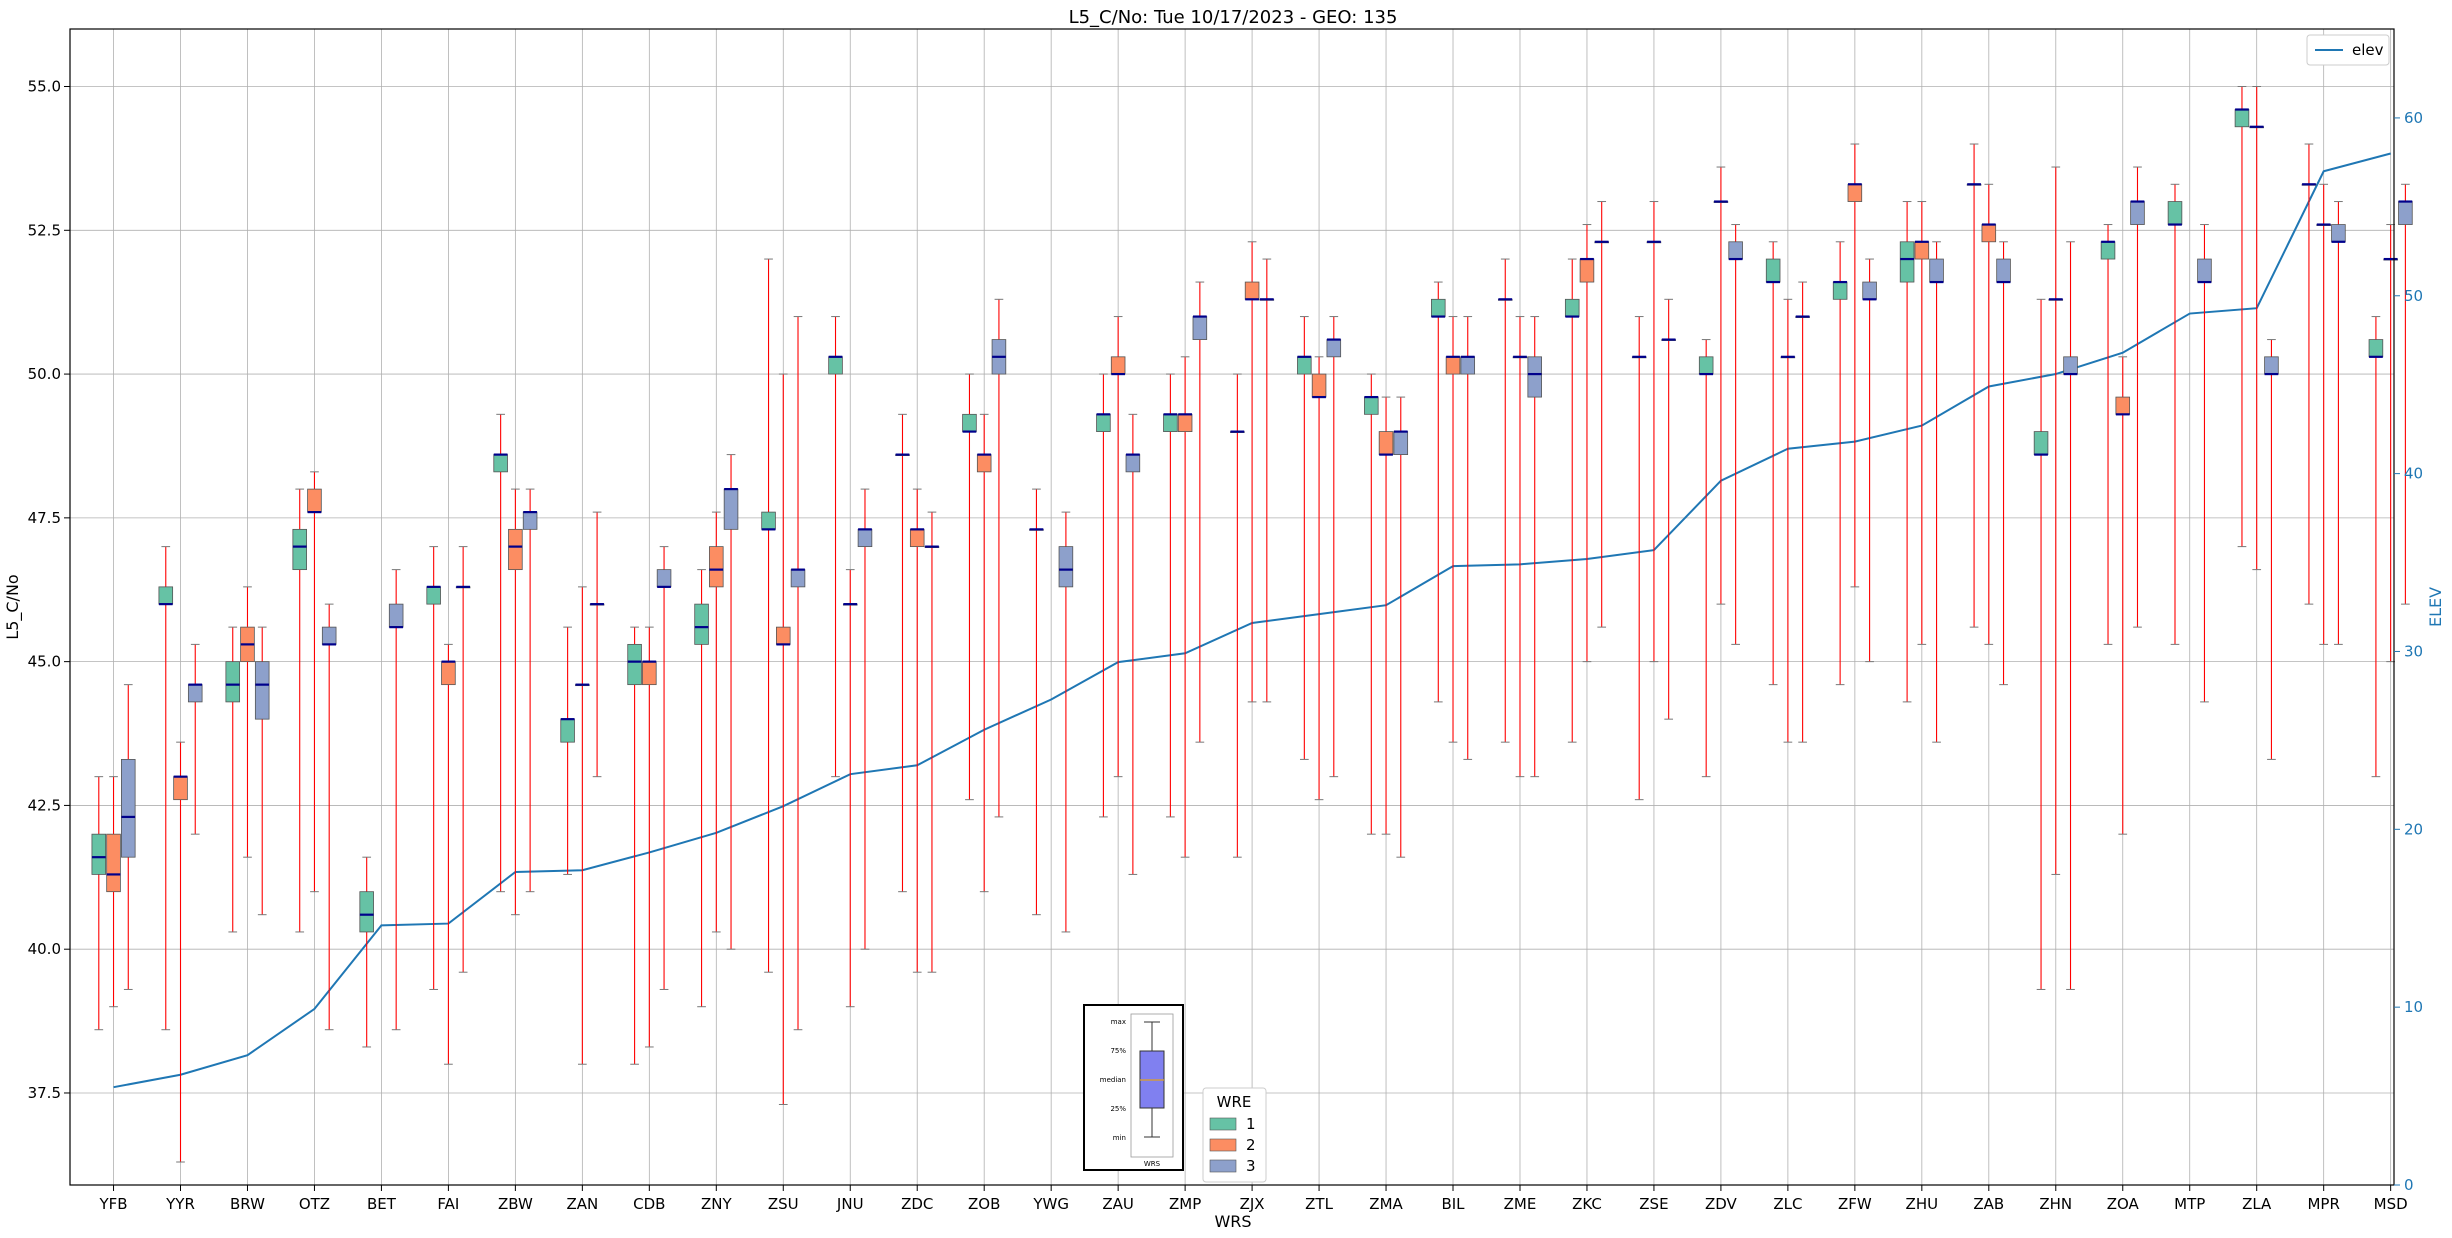  Describe the element at coordinates (932, 742) in the screenshot. I see `box-zdc-wre3` at that location.